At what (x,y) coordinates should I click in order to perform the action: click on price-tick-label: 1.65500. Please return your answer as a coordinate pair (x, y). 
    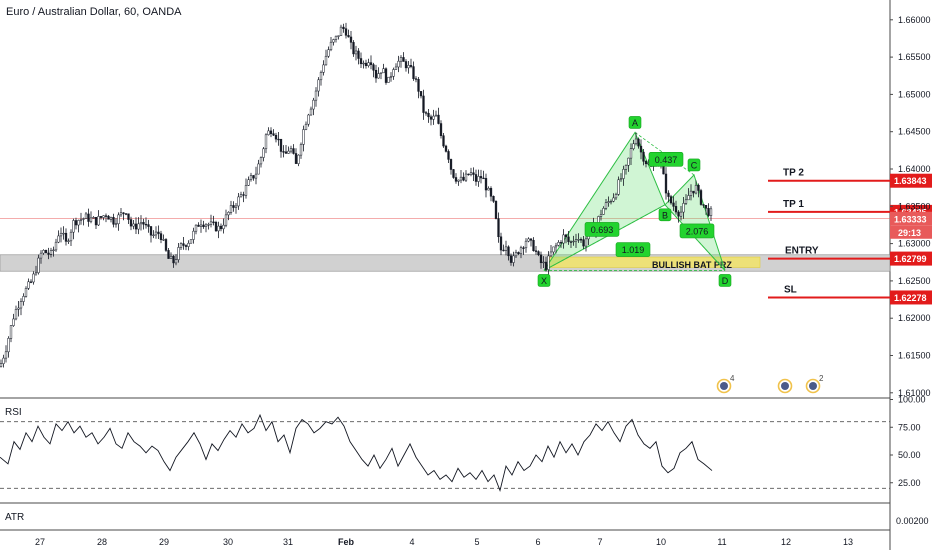
    Looking at the image, I should click on (914, 57).